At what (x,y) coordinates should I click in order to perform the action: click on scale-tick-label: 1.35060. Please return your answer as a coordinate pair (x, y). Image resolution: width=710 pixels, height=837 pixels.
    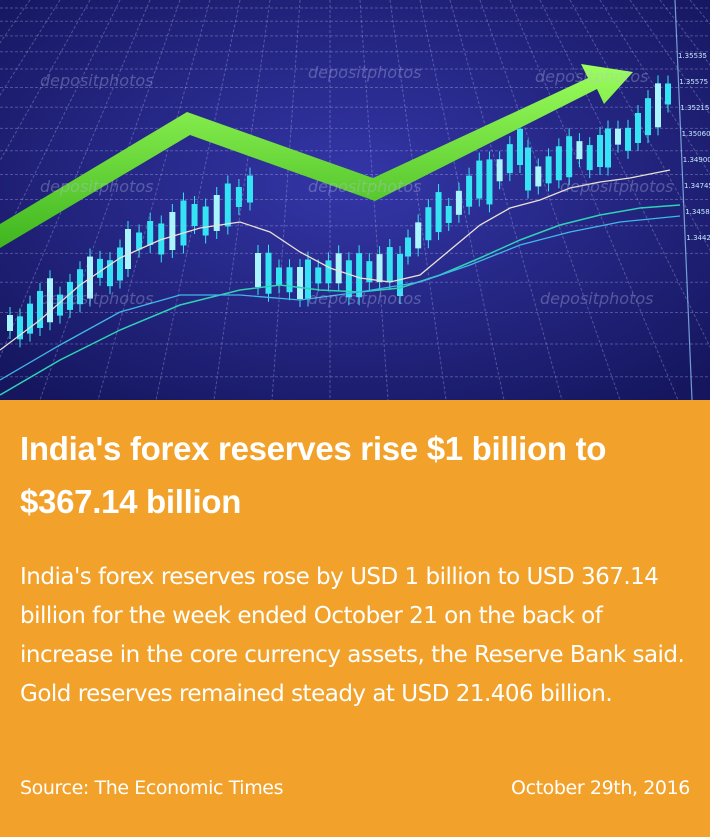
    Looking at the image, I should click on (696, 134).